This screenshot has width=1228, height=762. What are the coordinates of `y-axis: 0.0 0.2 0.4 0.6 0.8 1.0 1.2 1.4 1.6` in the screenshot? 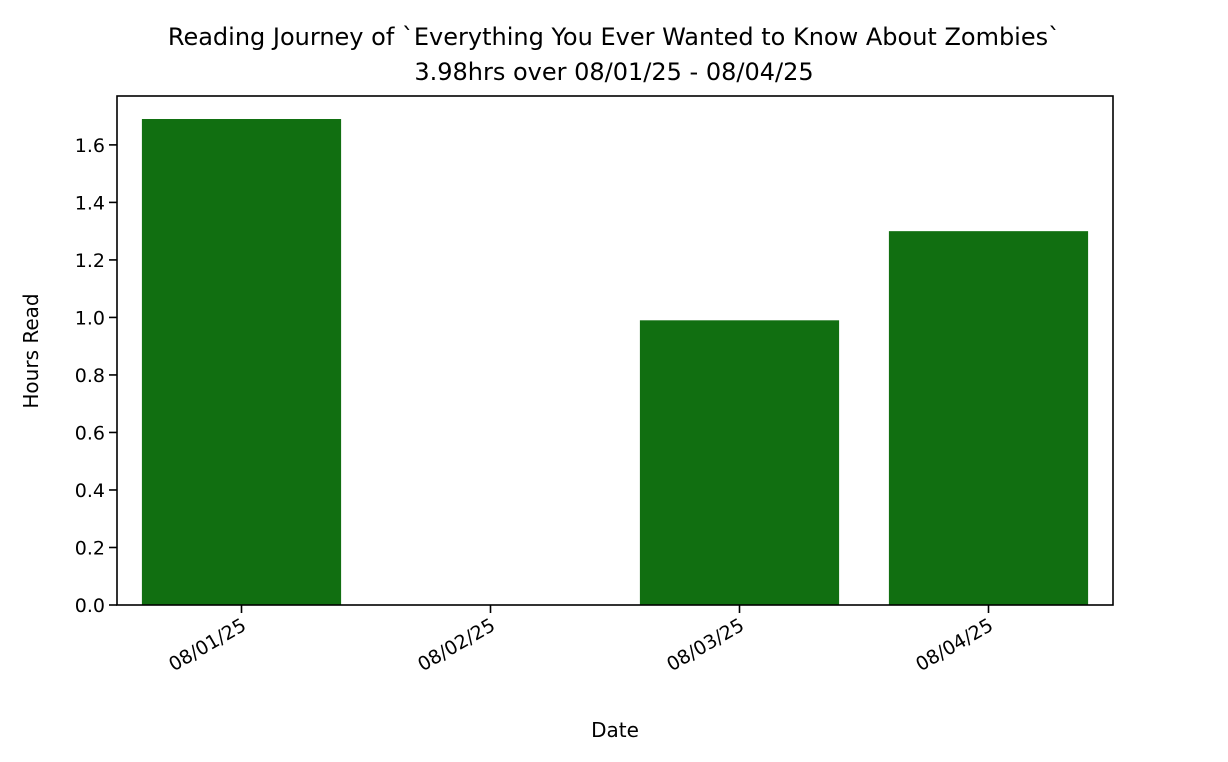 It's located at (96, 376).